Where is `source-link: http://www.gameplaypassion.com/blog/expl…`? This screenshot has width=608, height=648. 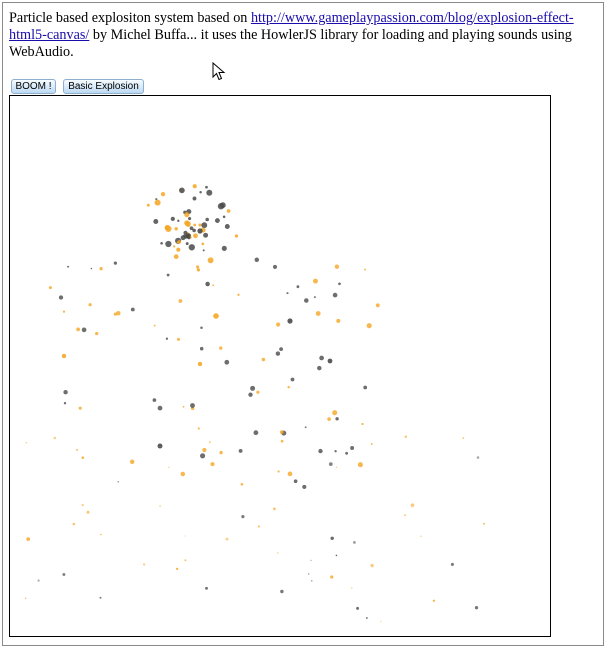
source-link: http://www.gameplaypassion.com/blog/expl… is located at coordinates (291, 26).